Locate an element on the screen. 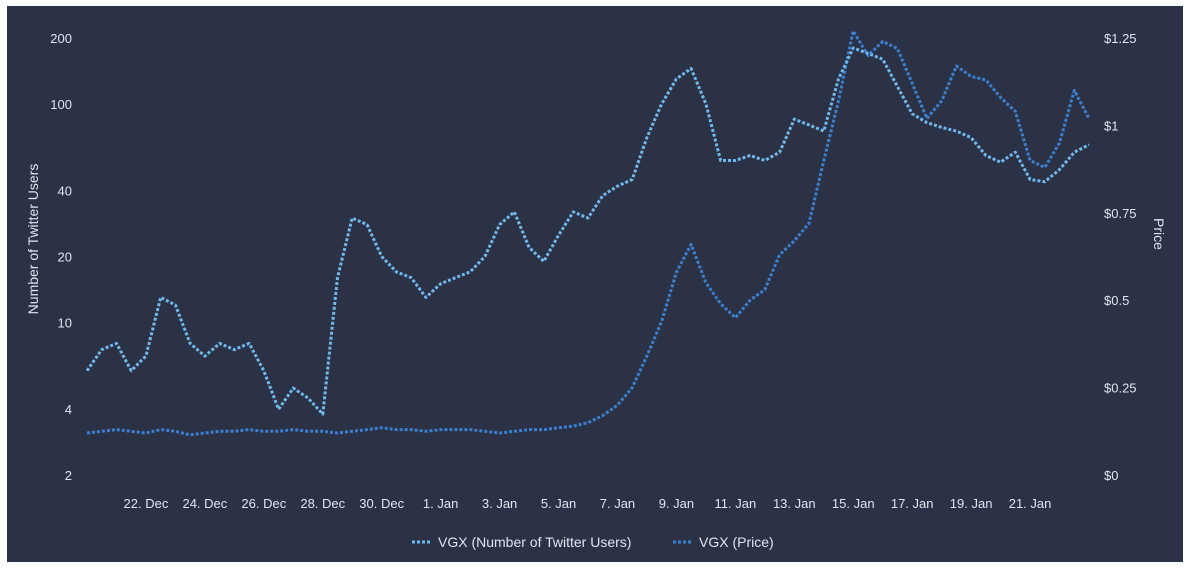 The image size is (1190, 569). left-tick-label: 40 is located at coordinates (65, 191).